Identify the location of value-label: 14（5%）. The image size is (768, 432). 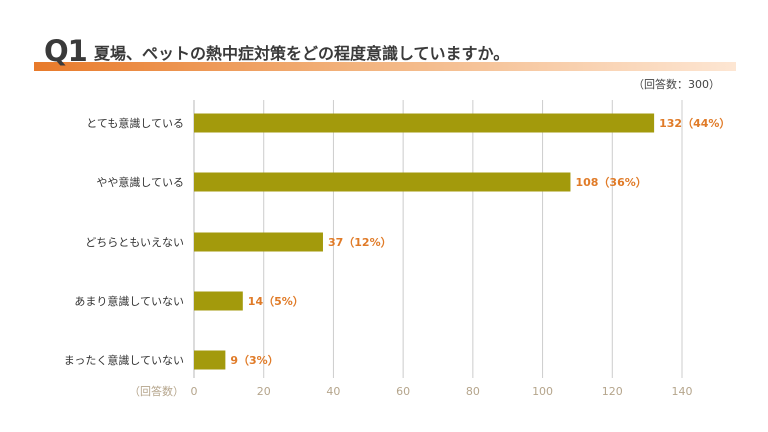
(276, 301).